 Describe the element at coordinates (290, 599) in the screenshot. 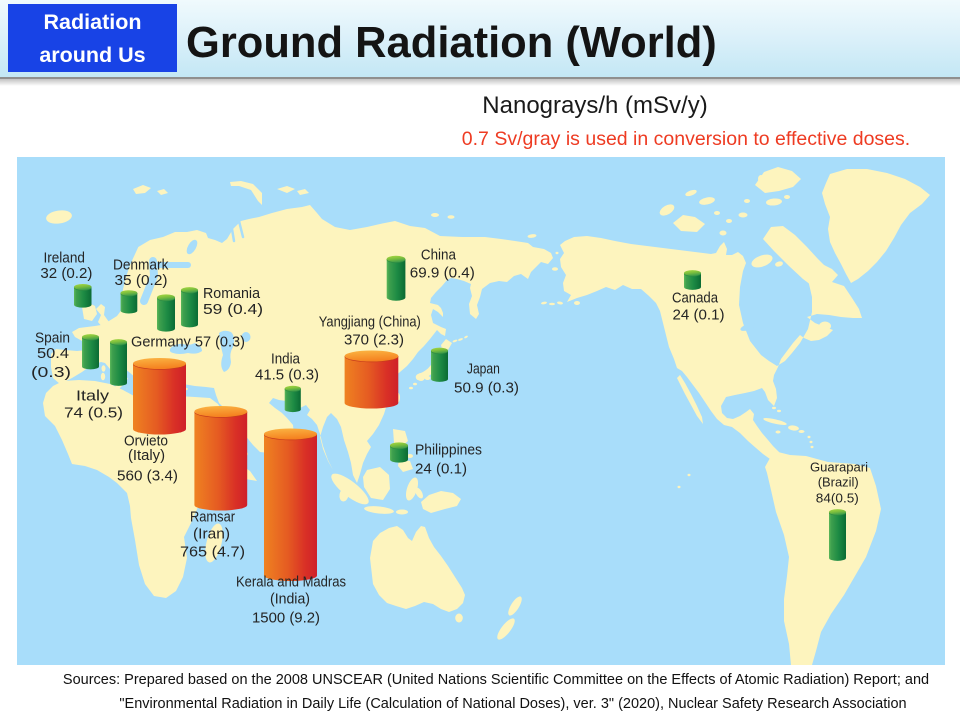

I see `svg-text: (India)` at that location.